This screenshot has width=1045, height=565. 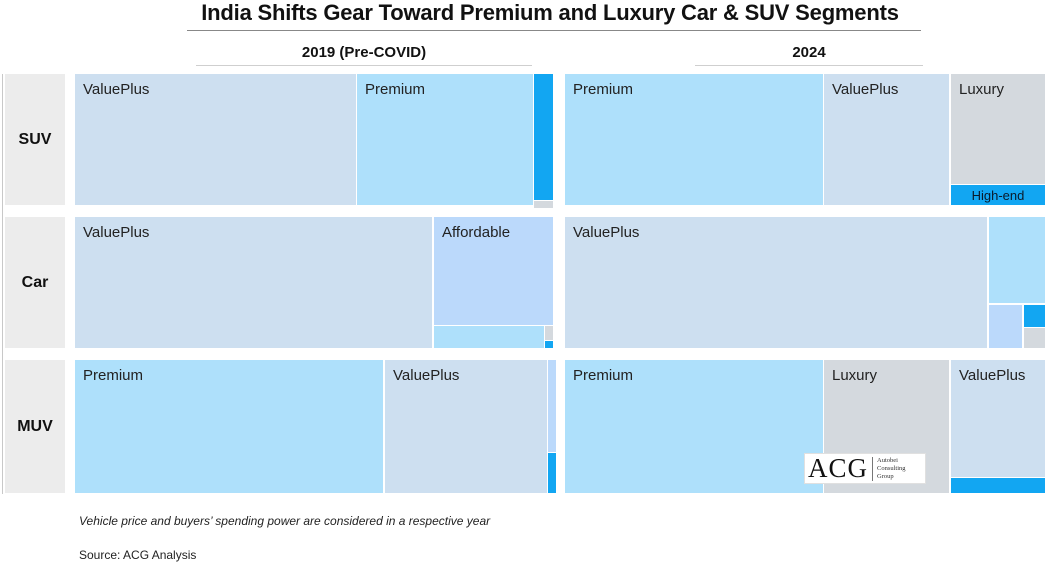 I want to click on left-border, so click(x=2, y=284).